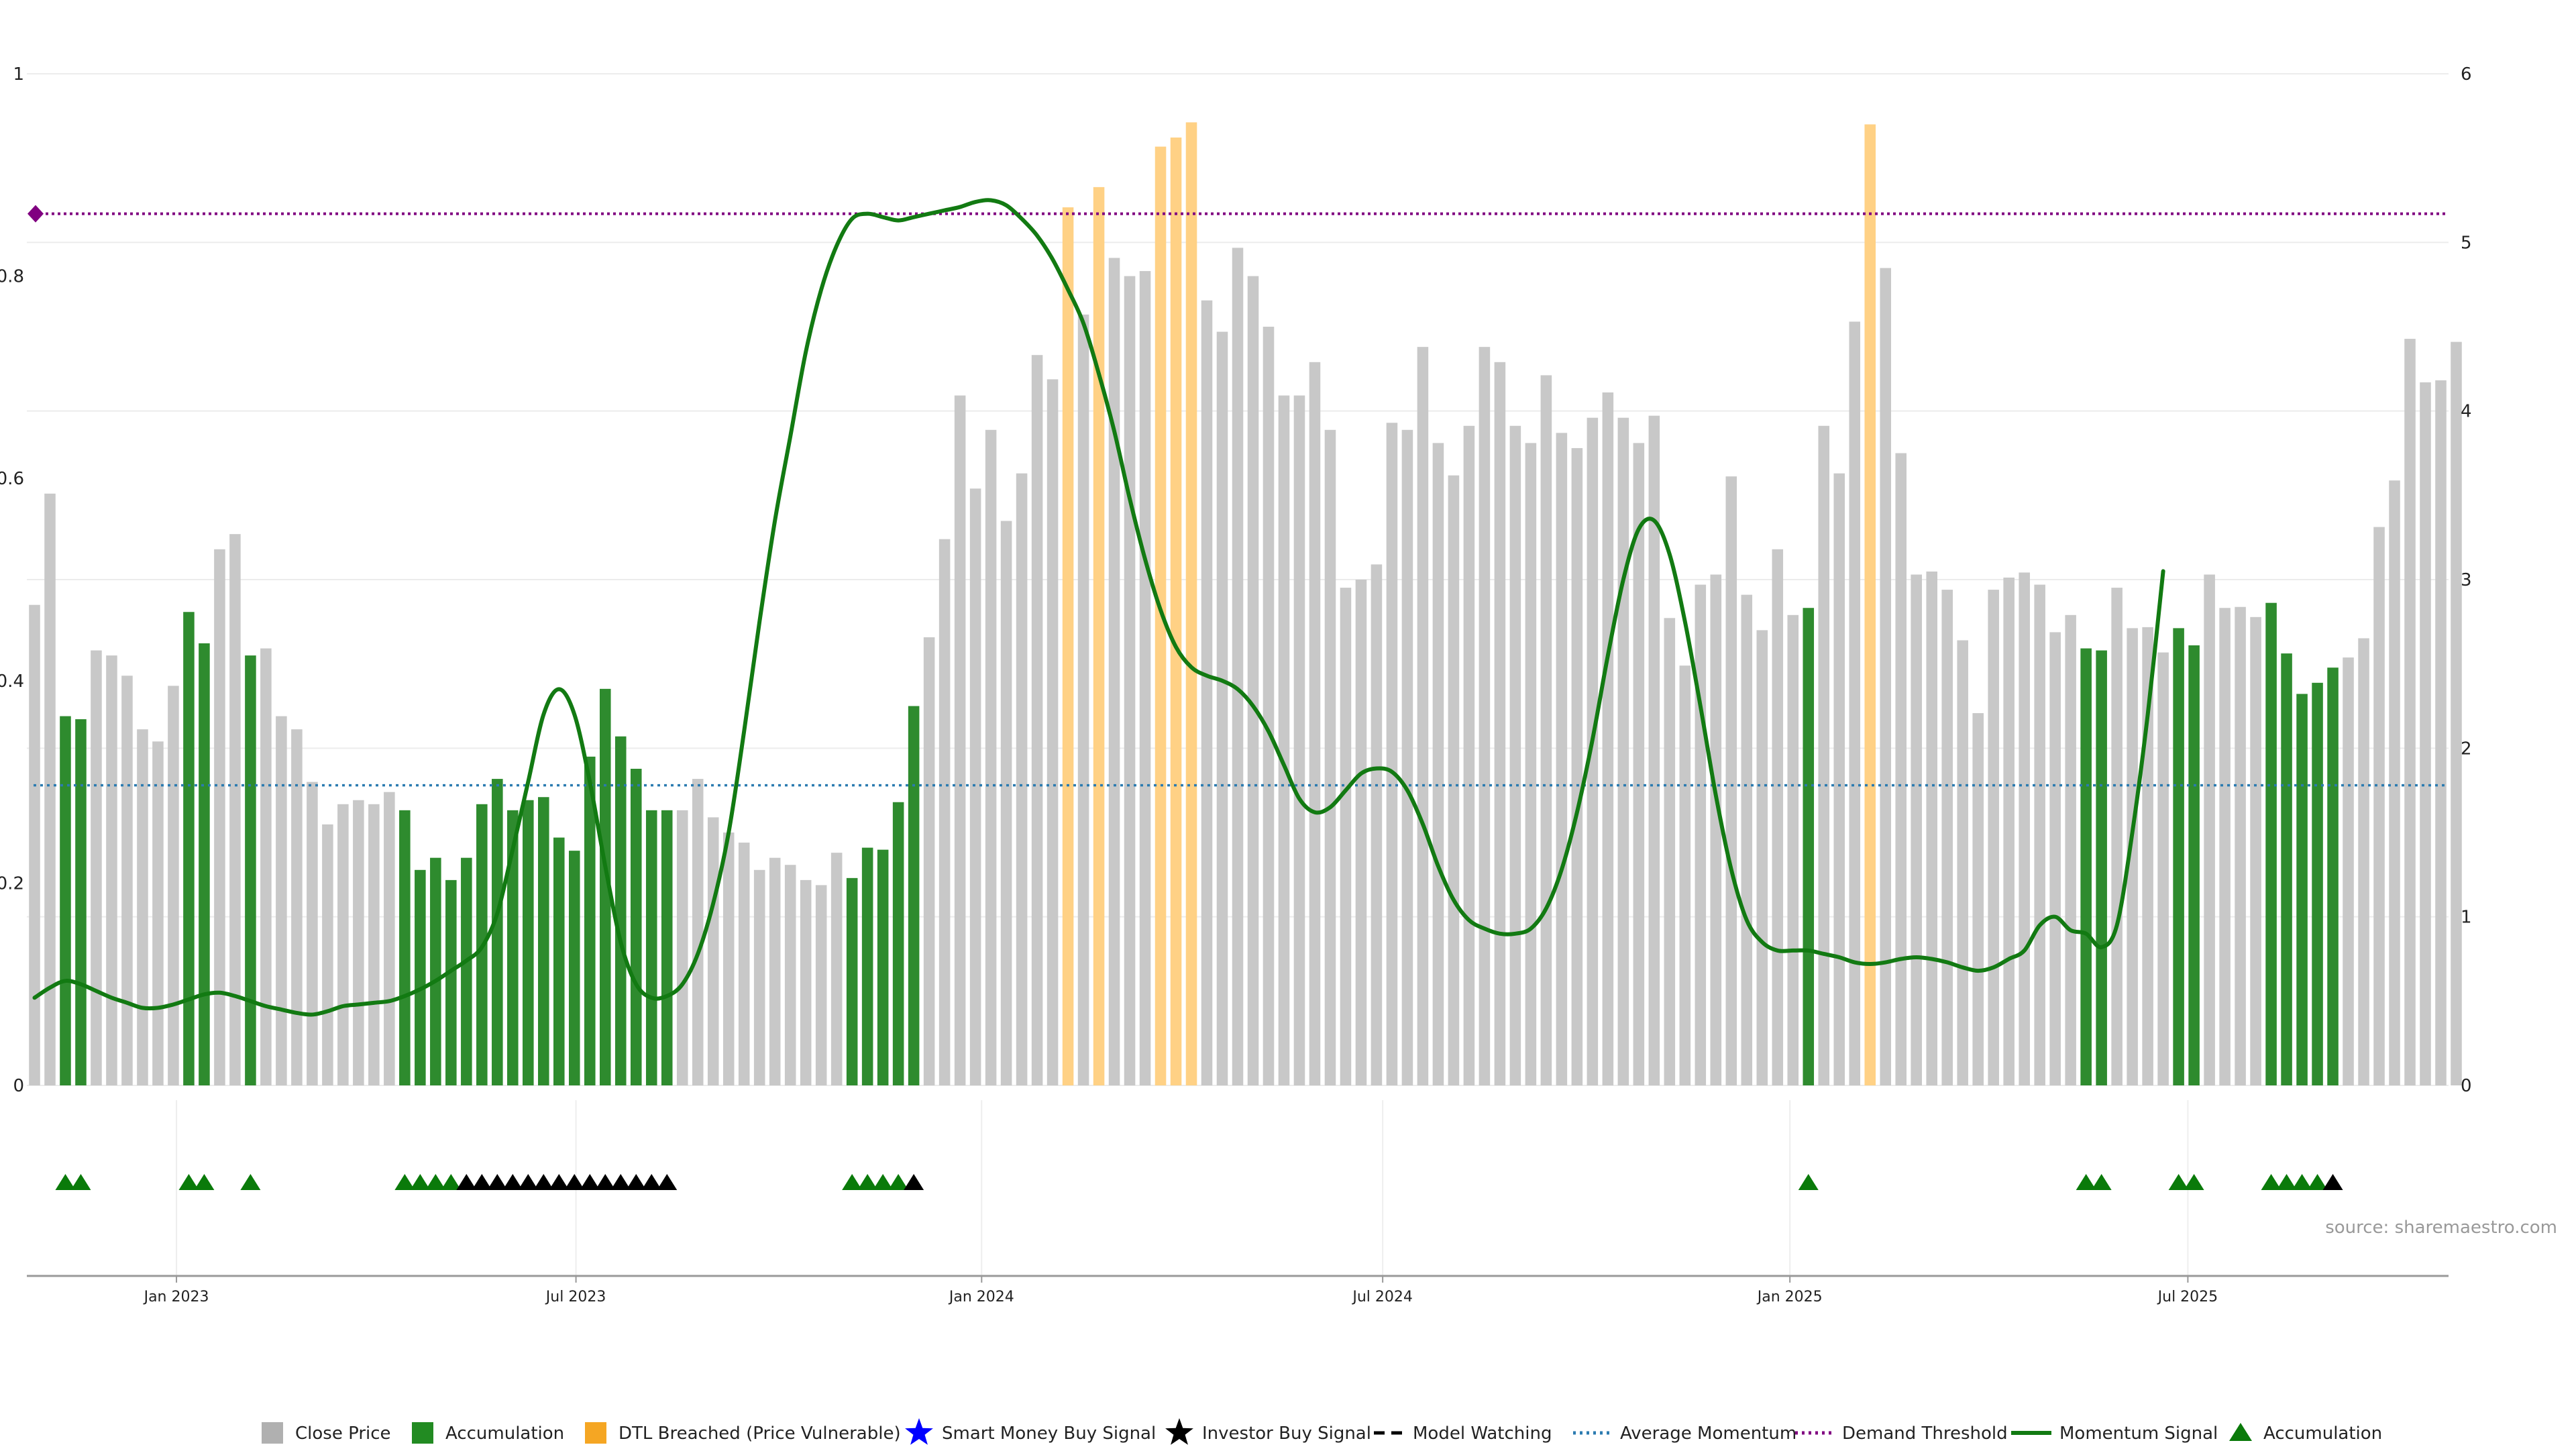  Describe the element at coordinates (1199, 1182) in the screenshot. I see `signal-panel` at that location.